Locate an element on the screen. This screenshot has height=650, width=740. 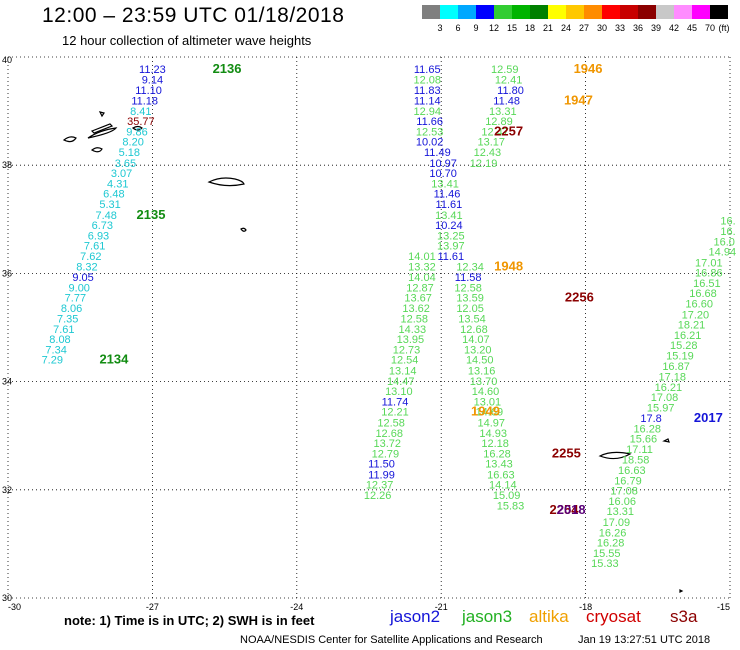
swh-value: 16.87 is located at coordinates (676, 367).